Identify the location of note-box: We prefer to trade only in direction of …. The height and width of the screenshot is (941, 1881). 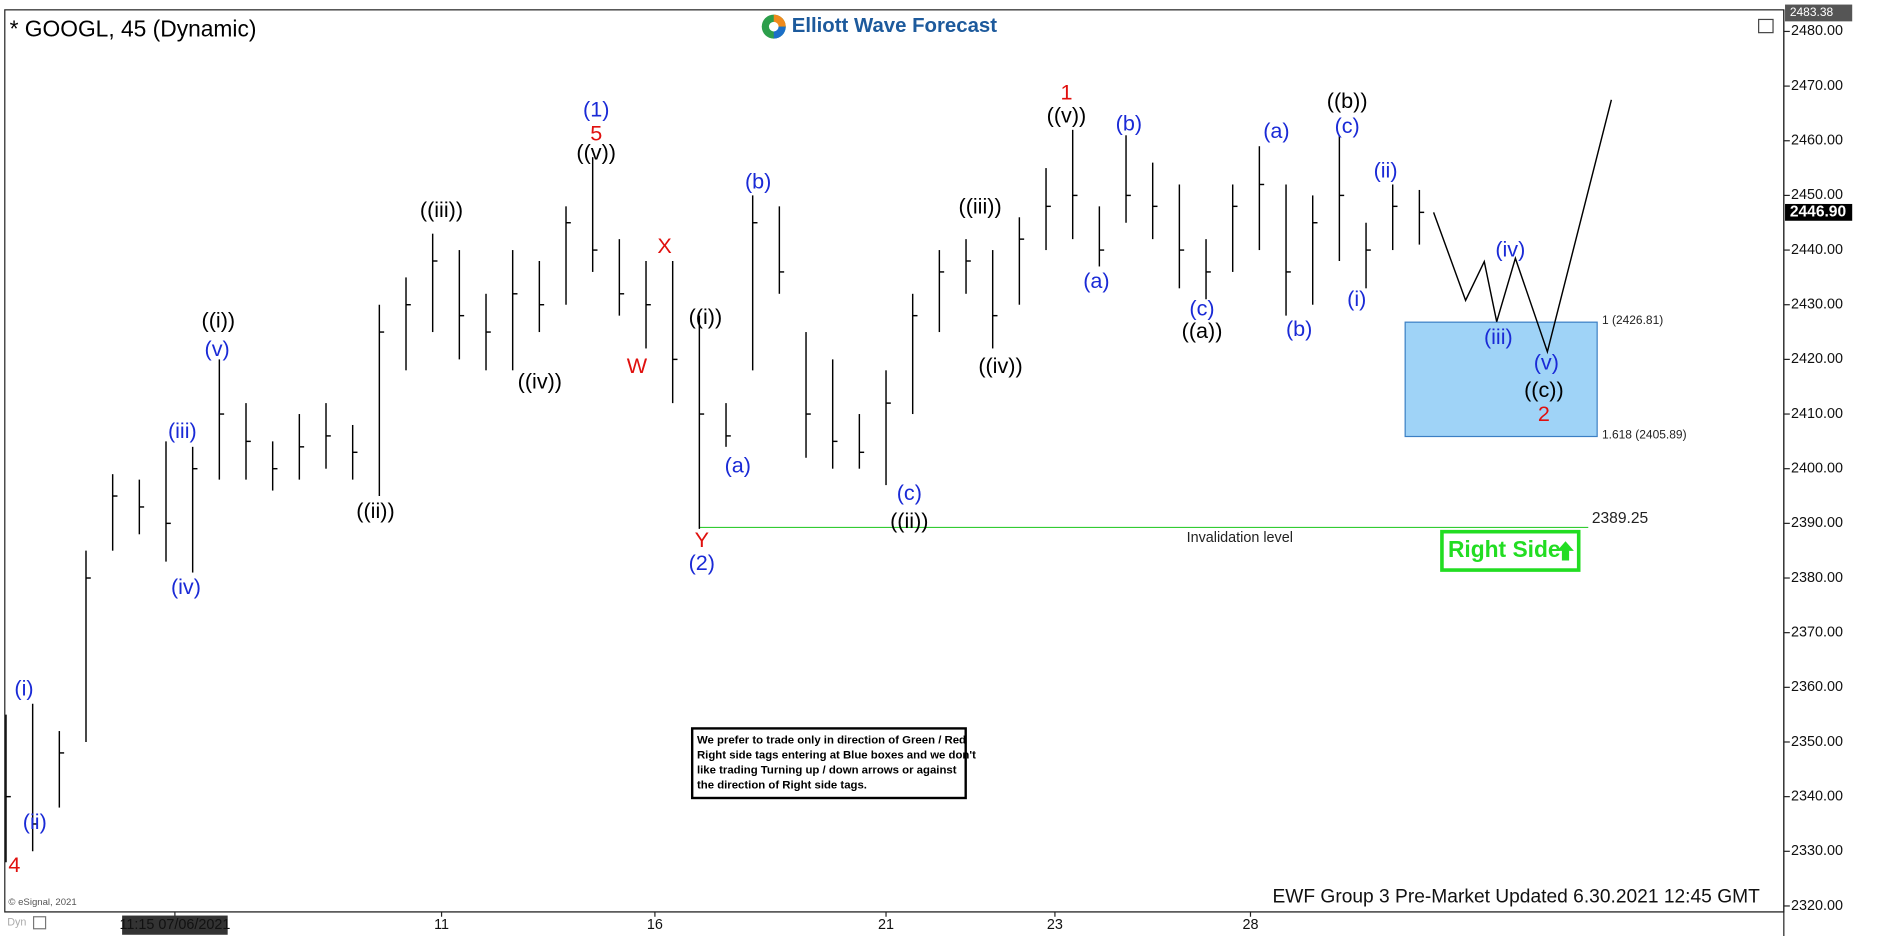
(833, 763).